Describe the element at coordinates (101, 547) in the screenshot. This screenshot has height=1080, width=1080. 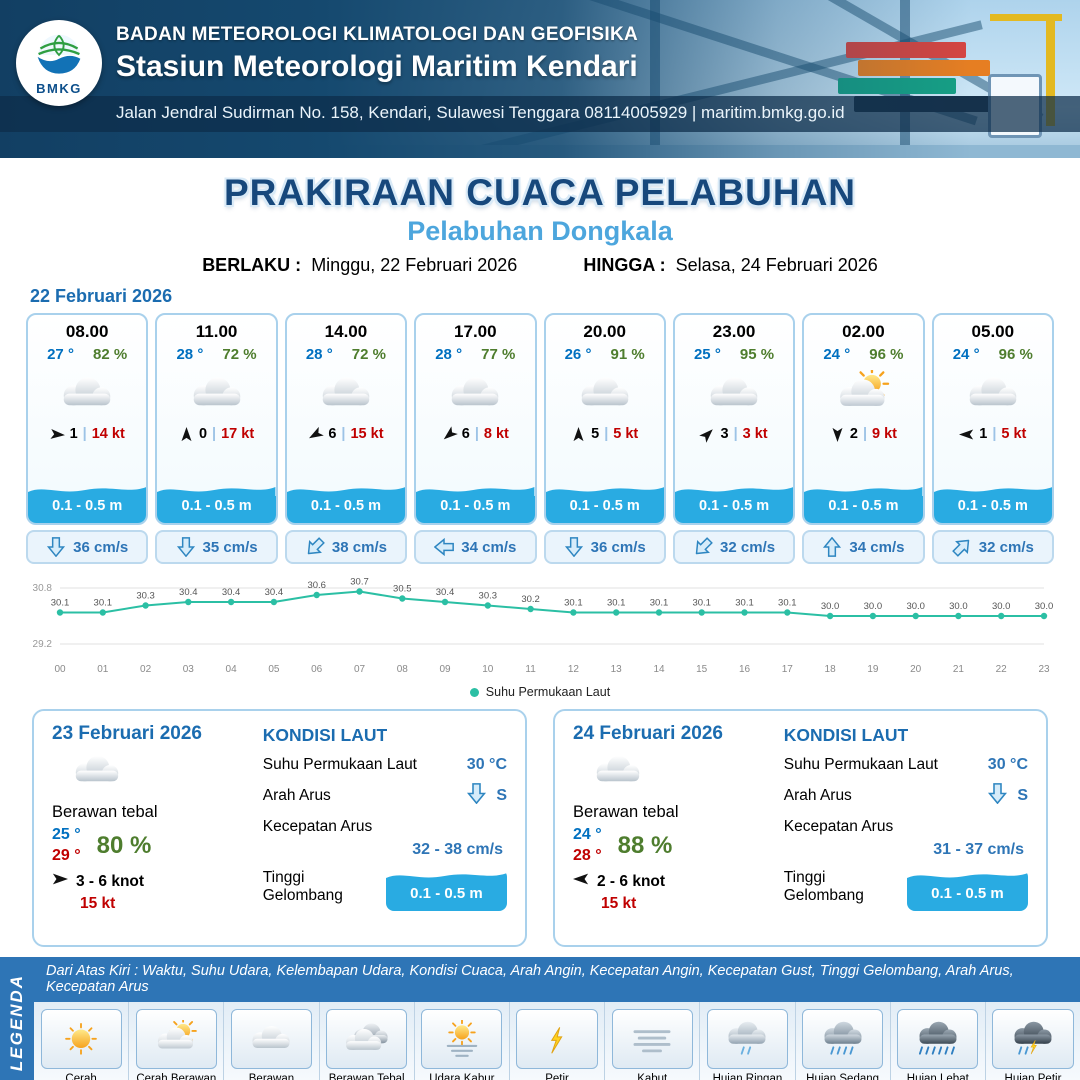
I see `current-speed: 36 cm/s` at that location.